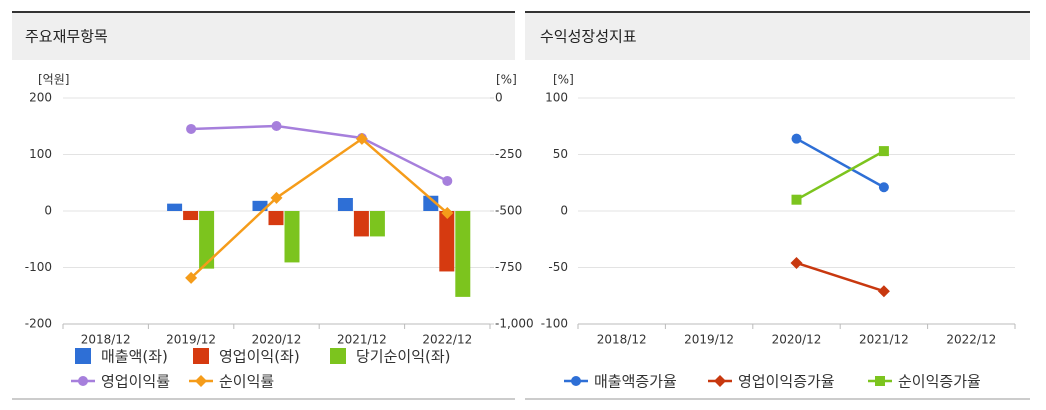 This screenshot has width=1046, height=410. Describe the element at coordinates (514, 324) in the screenshot. I see `y2-tick-label: -1,000` at that location.